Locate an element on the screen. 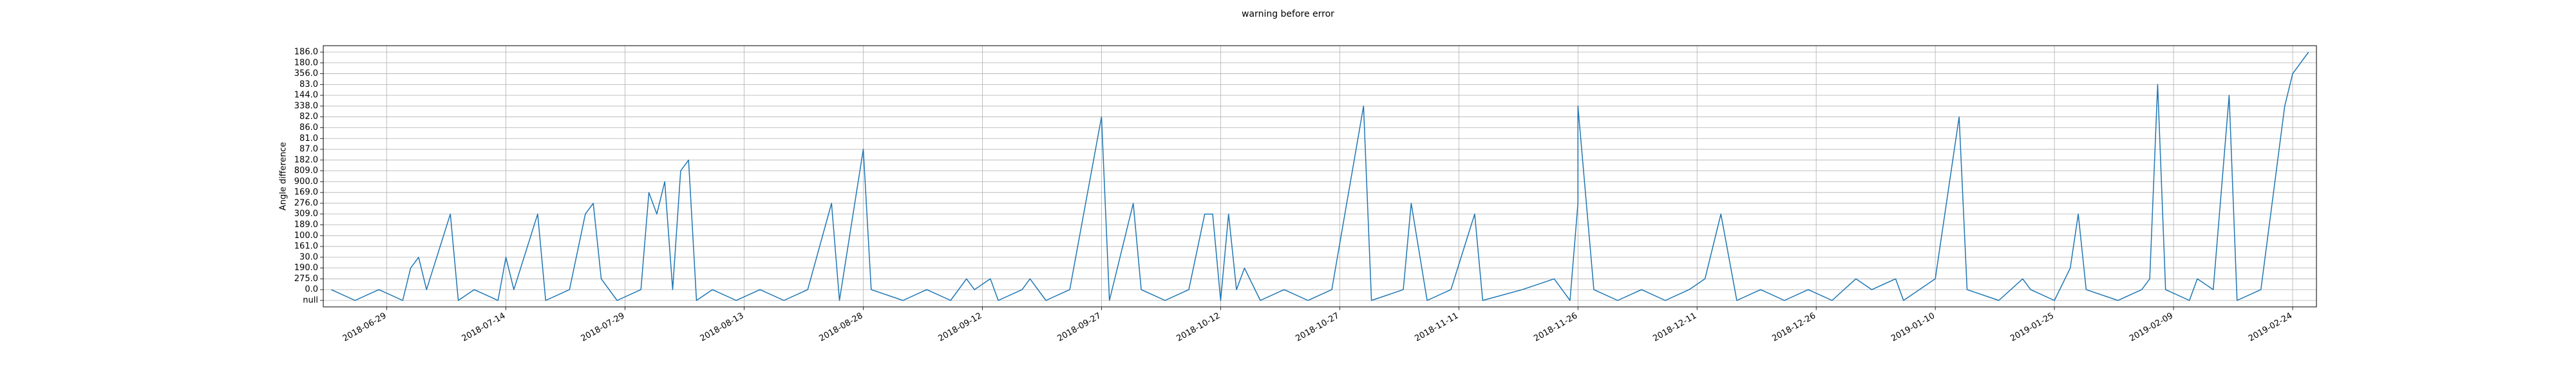 The width and height of the screenshot is (2576, 386). y-tick-label: 186.0 is located at coordinates (306, 52).